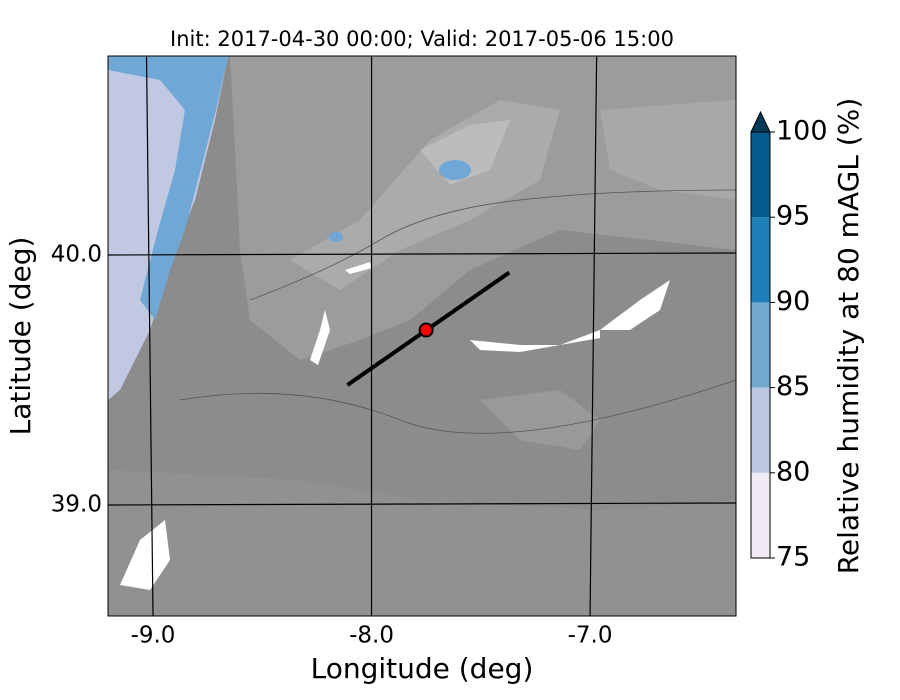 This screenshot has width=900, height=700. What do you see at coordinates (590, 636) in the screenshot?
I see `x-tick-label: -7.0` at bounding box center [590, 636].